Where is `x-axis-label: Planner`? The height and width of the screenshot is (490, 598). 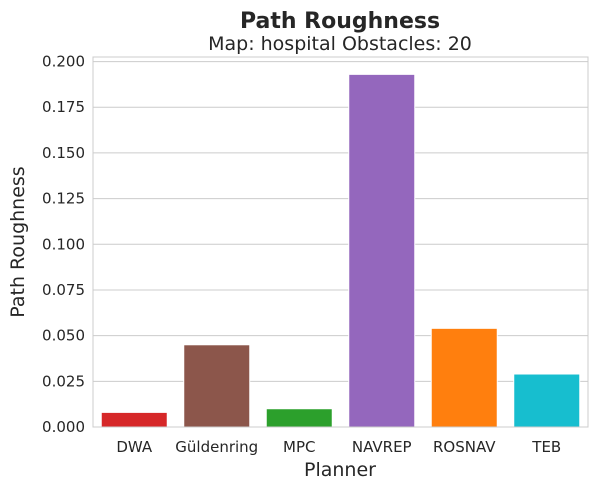 x-axis-label: Planner is located at coordinates (340, 470).